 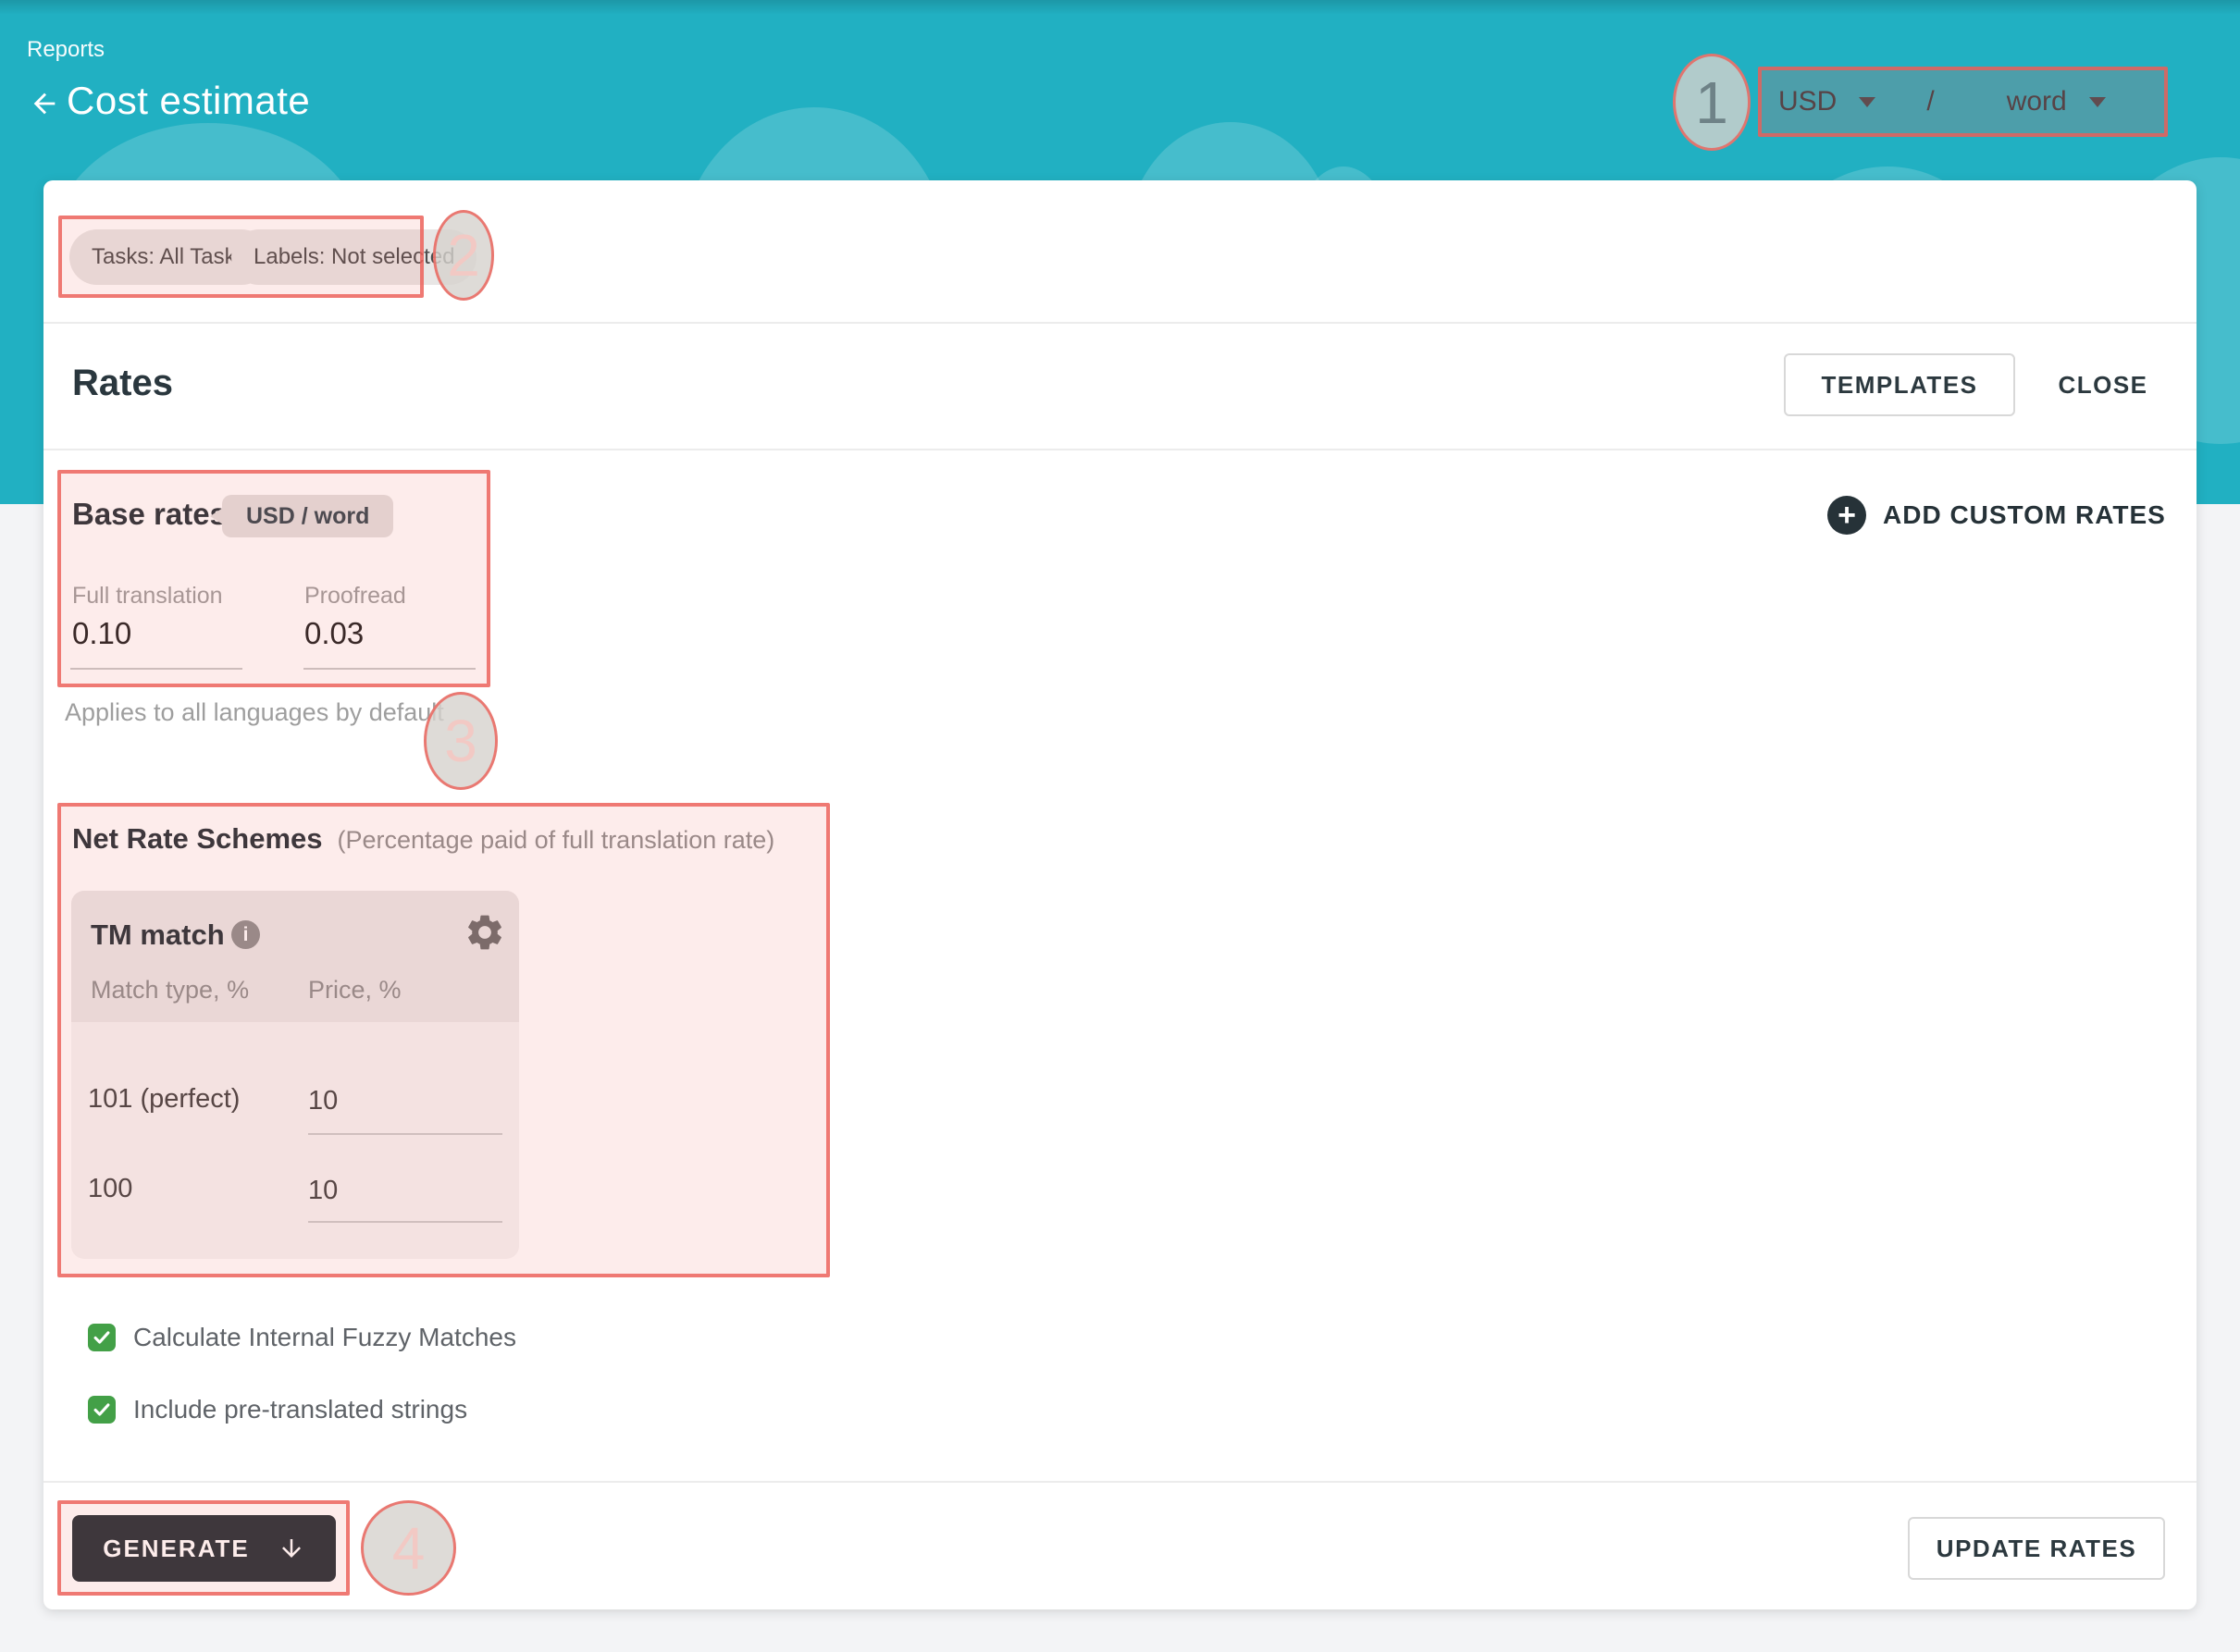 I want to click on currency-select: USD, so click(x=1827, y=101).